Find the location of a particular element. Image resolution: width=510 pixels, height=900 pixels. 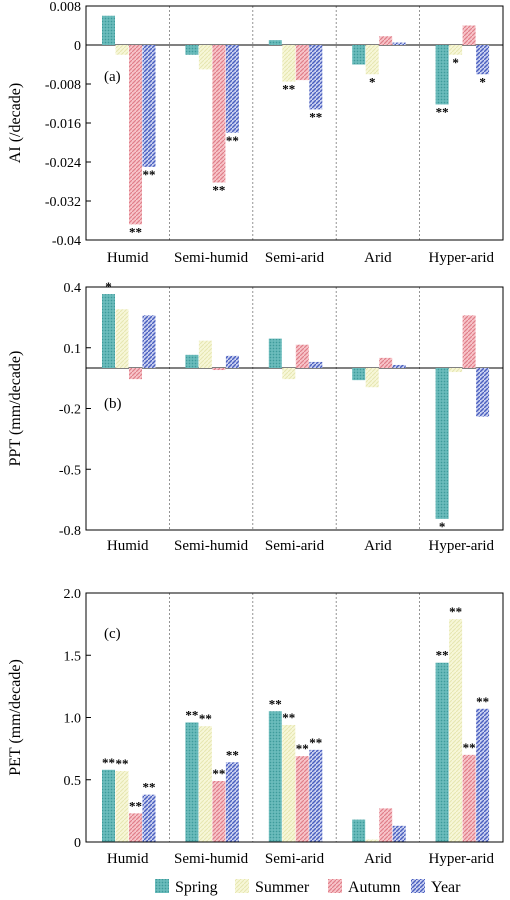

y-tick-label: -0.5 is located at coordinates (70, 470).